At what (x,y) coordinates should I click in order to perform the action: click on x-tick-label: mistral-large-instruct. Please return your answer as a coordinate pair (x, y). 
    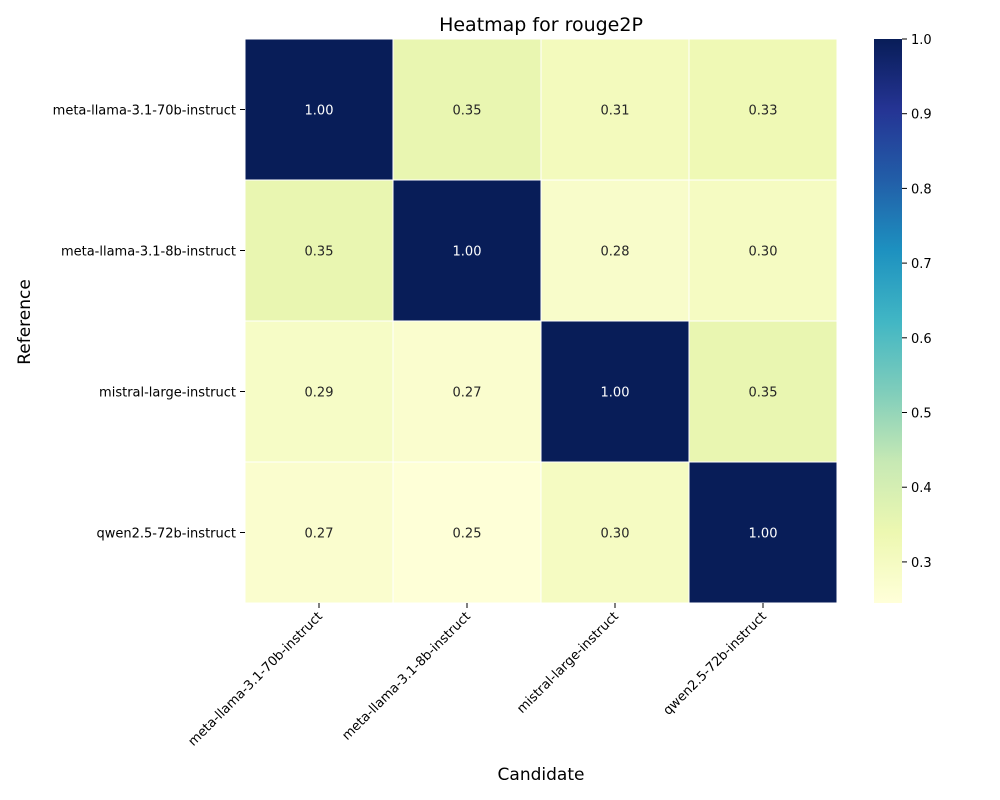
    Looking at the image, I should click on (567, 662).